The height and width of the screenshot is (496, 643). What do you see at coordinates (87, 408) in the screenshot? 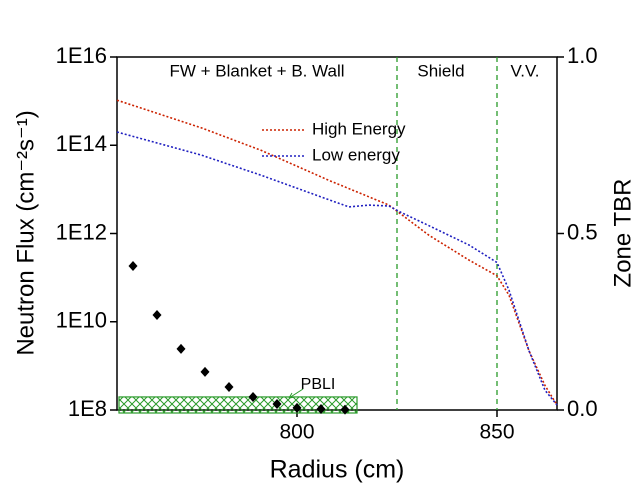
I see `y-tick-label: 1E8` at bounding box center [87, 408].